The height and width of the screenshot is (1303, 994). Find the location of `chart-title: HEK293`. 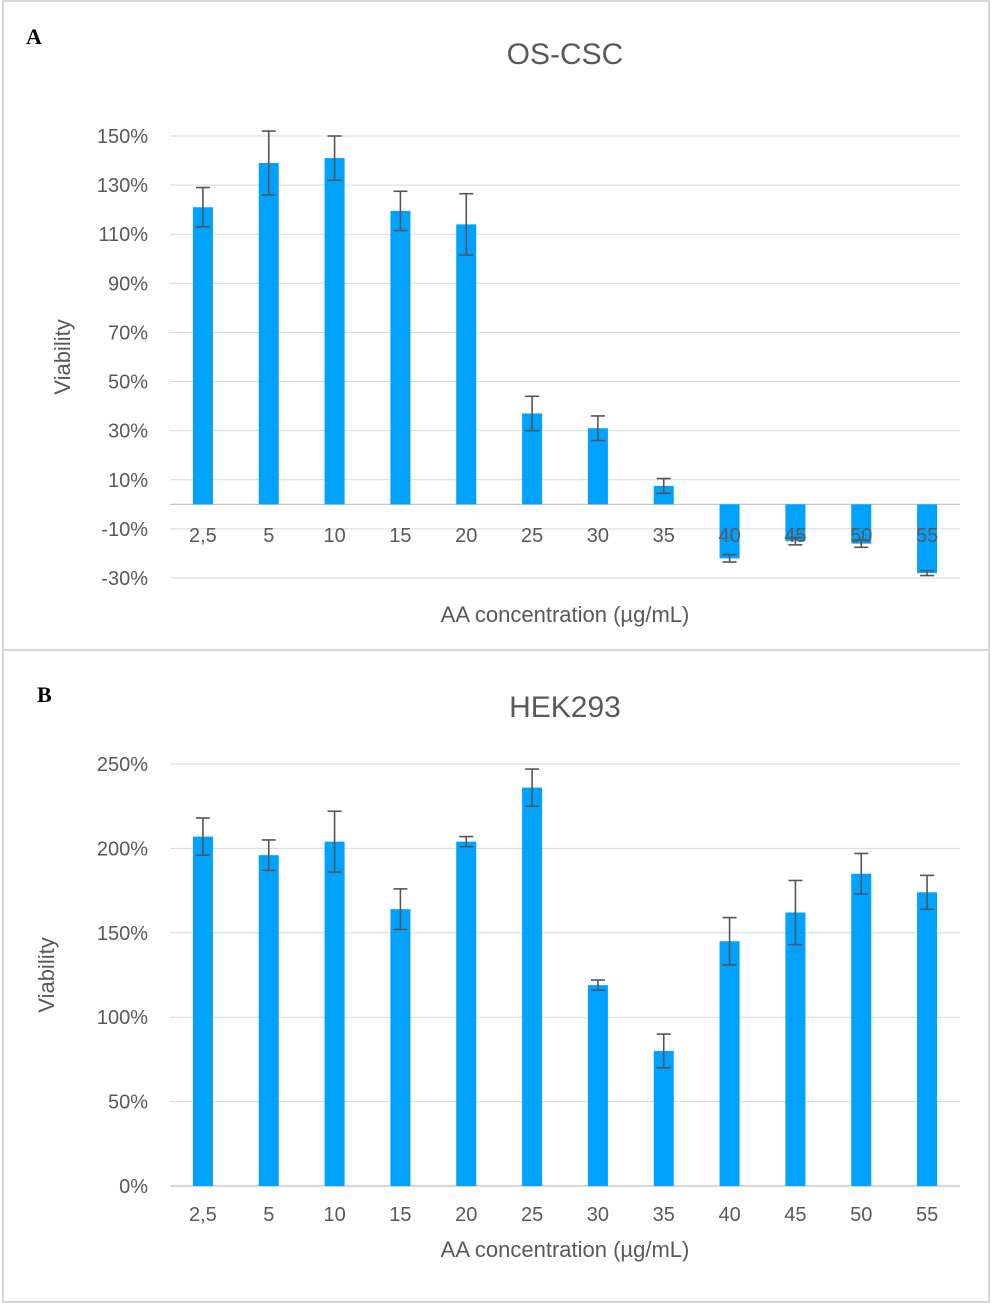

chart-title: HEK293 is located at coordinates (565, 707).